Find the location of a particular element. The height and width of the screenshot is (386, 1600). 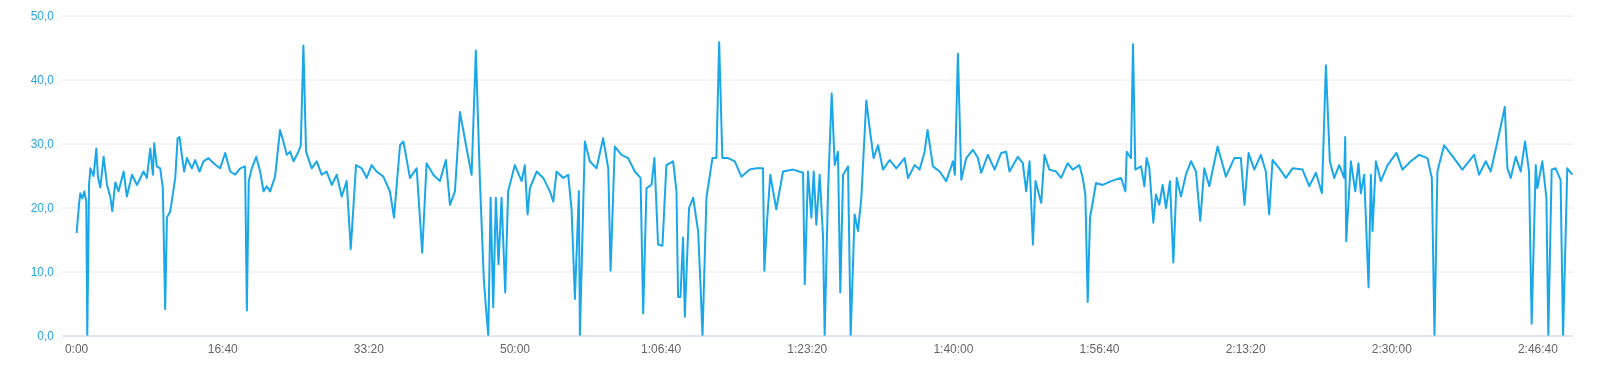

y-tick-label: 30,0 is located at coordinates (42, 144).